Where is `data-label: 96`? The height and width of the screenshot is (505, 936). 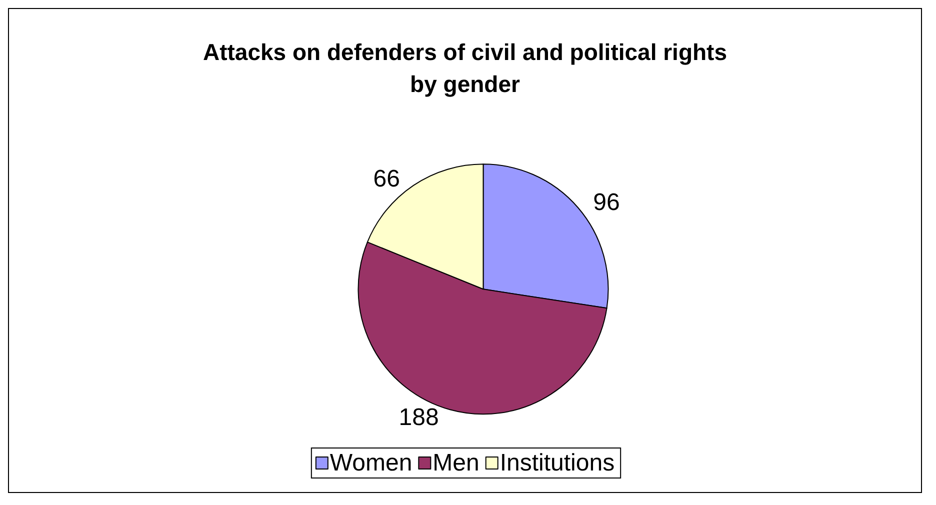 data-label: 96 is located at coordinates (606, 202).